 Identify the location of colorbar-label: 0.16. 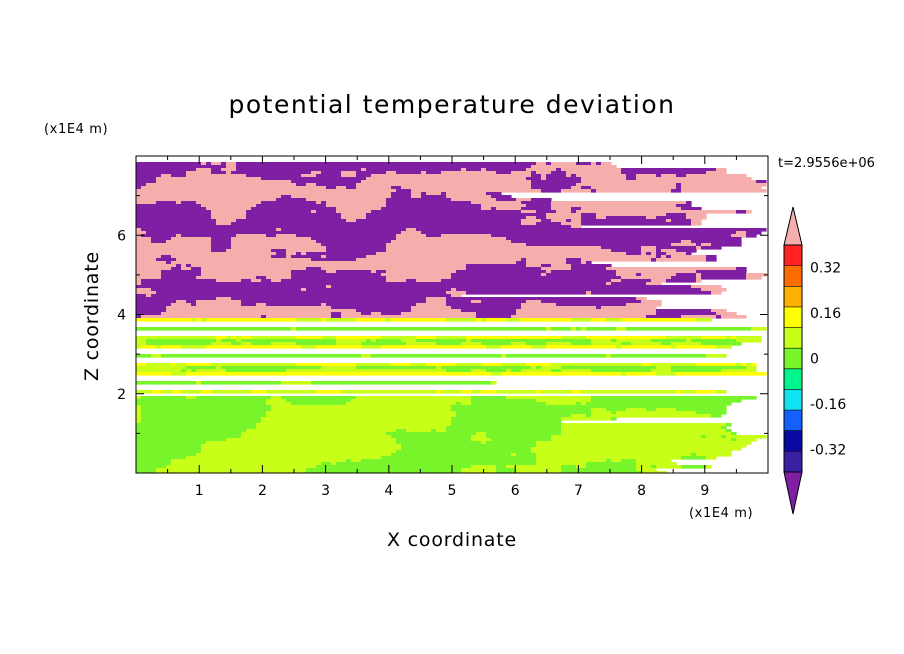
(825, 314).